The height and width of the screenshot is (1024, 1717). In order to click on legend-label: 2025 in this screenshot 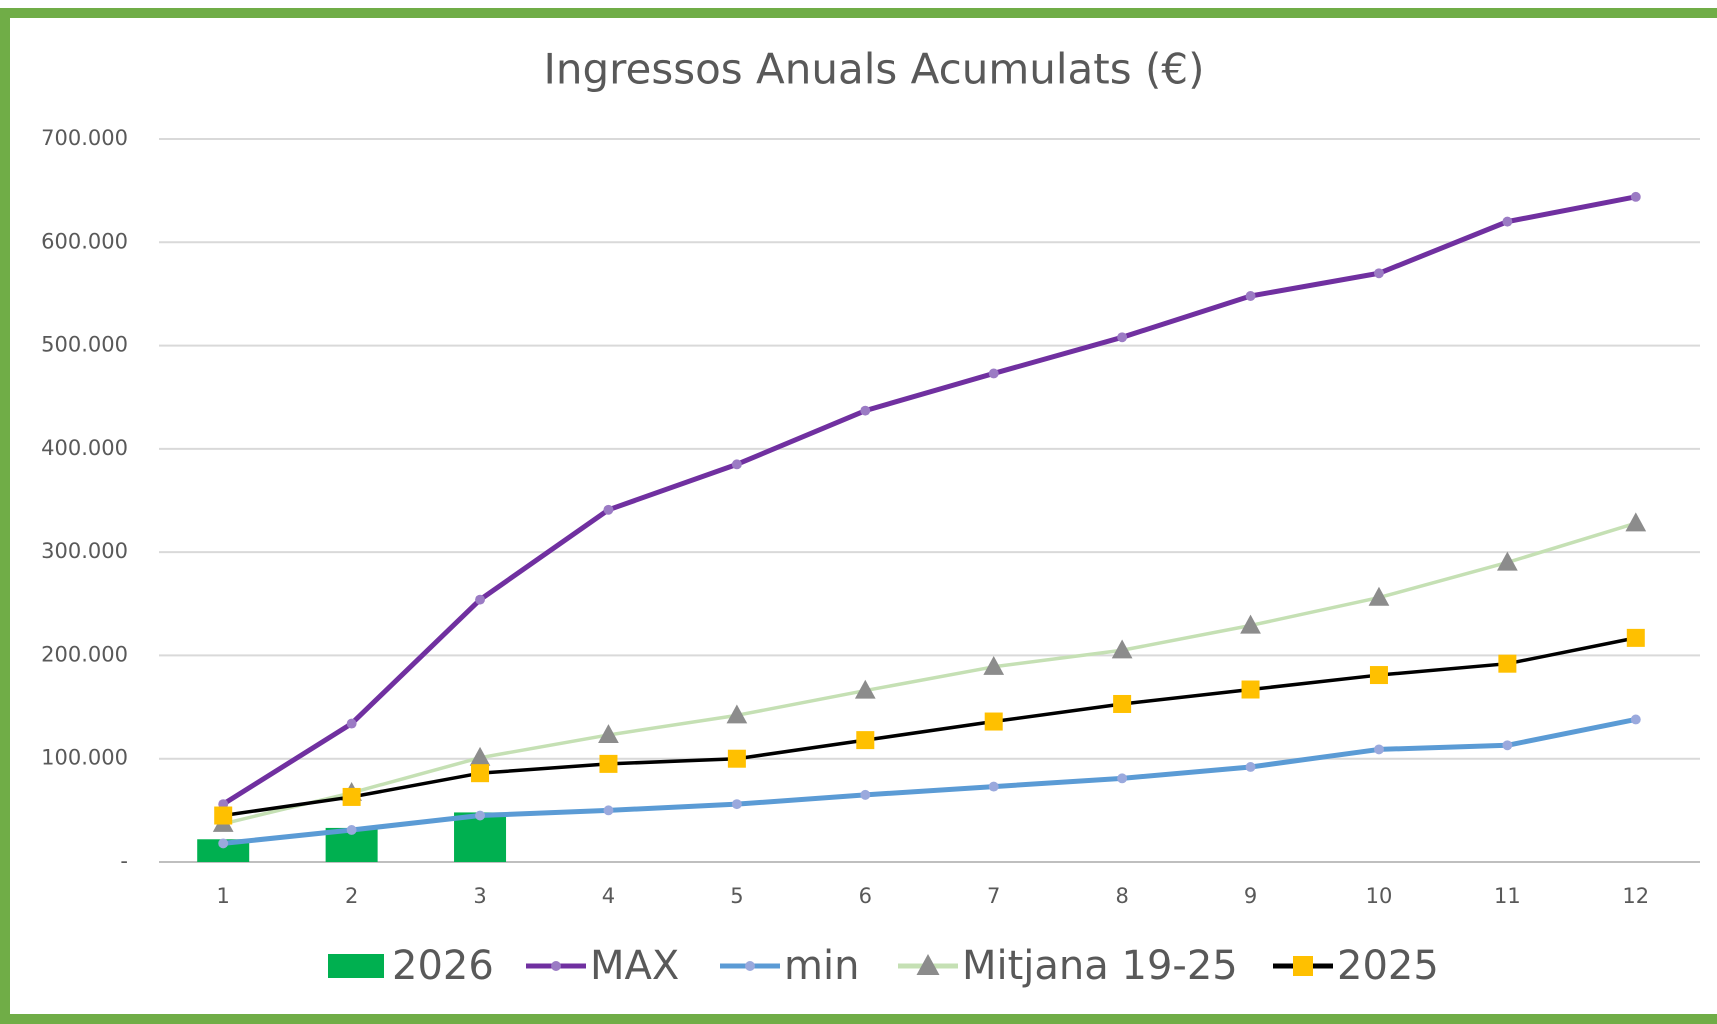, I will do `click(1388, 966)`.